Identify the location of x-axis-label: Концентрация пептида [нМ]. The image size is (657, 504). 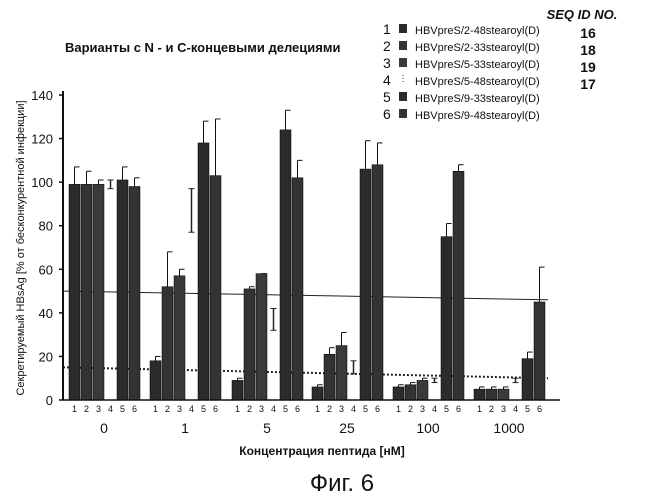
(321, 451).